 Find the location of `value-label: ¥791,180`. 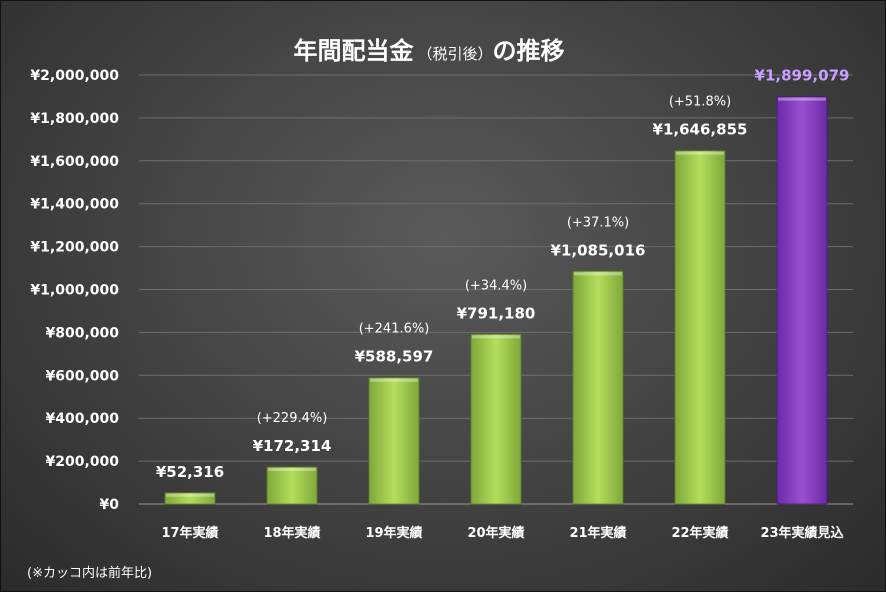

value-label: ¥791,180 is located at coordinates (496, 313).